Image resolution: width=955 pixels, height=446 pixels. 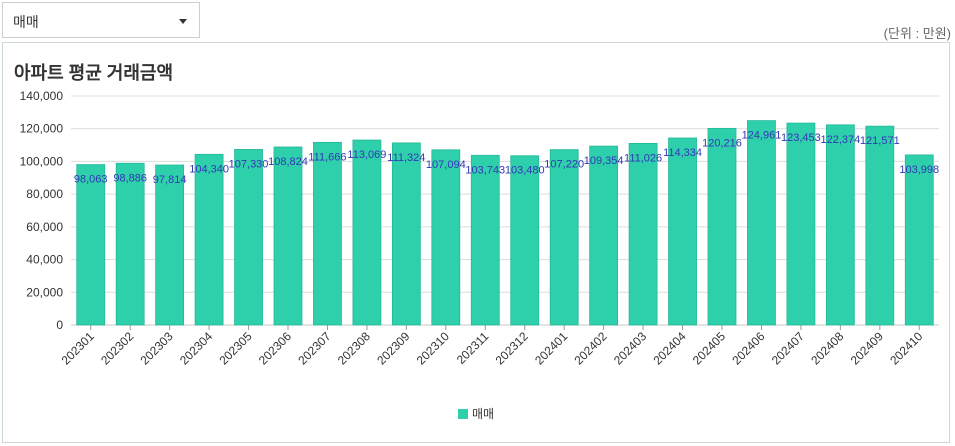 I want to click on x-tick-label: 202406, so click(x=748, y=348).